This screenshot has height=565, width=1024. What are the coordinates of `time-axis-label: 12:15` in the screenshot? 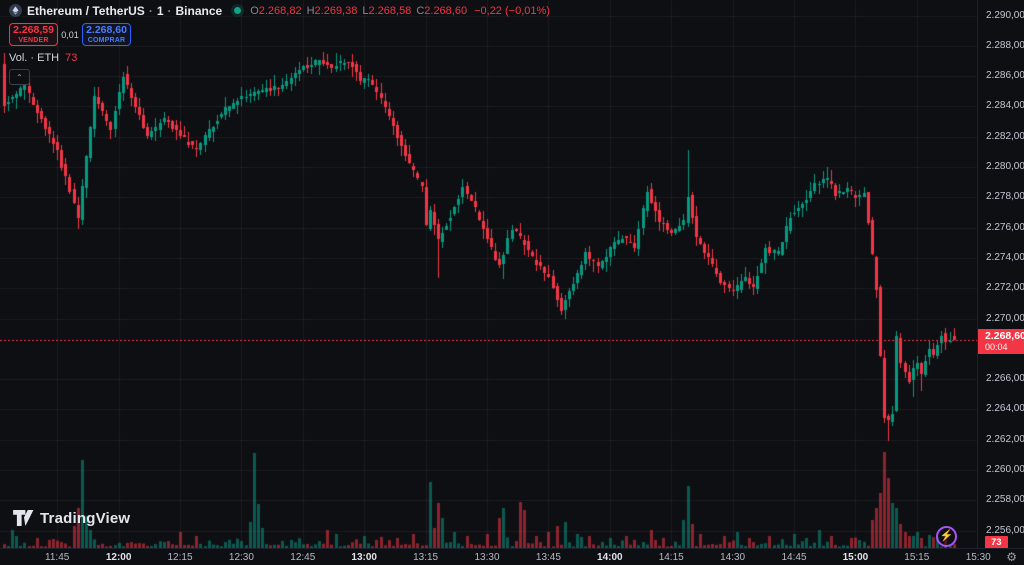 It's located at (180, 557).